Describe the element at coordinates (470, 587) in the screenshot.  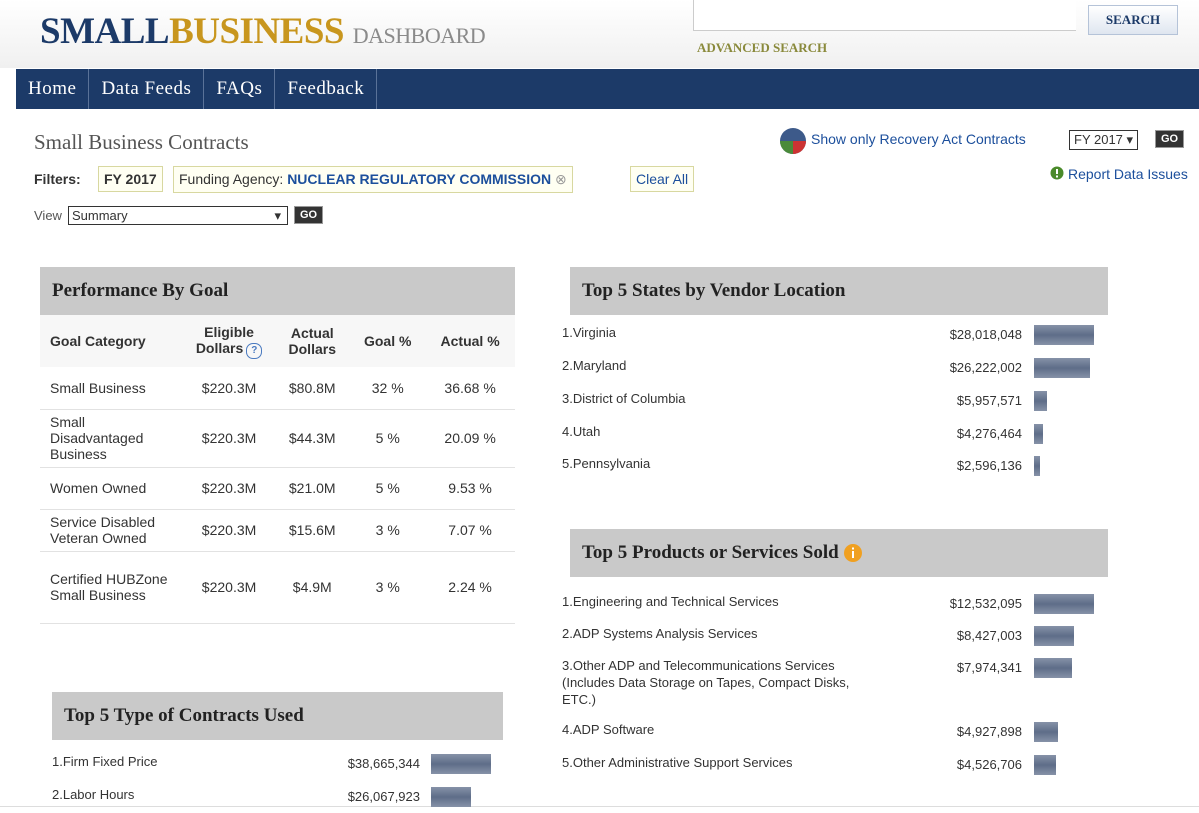
I see `table-cell: 2.24 %` at that location.